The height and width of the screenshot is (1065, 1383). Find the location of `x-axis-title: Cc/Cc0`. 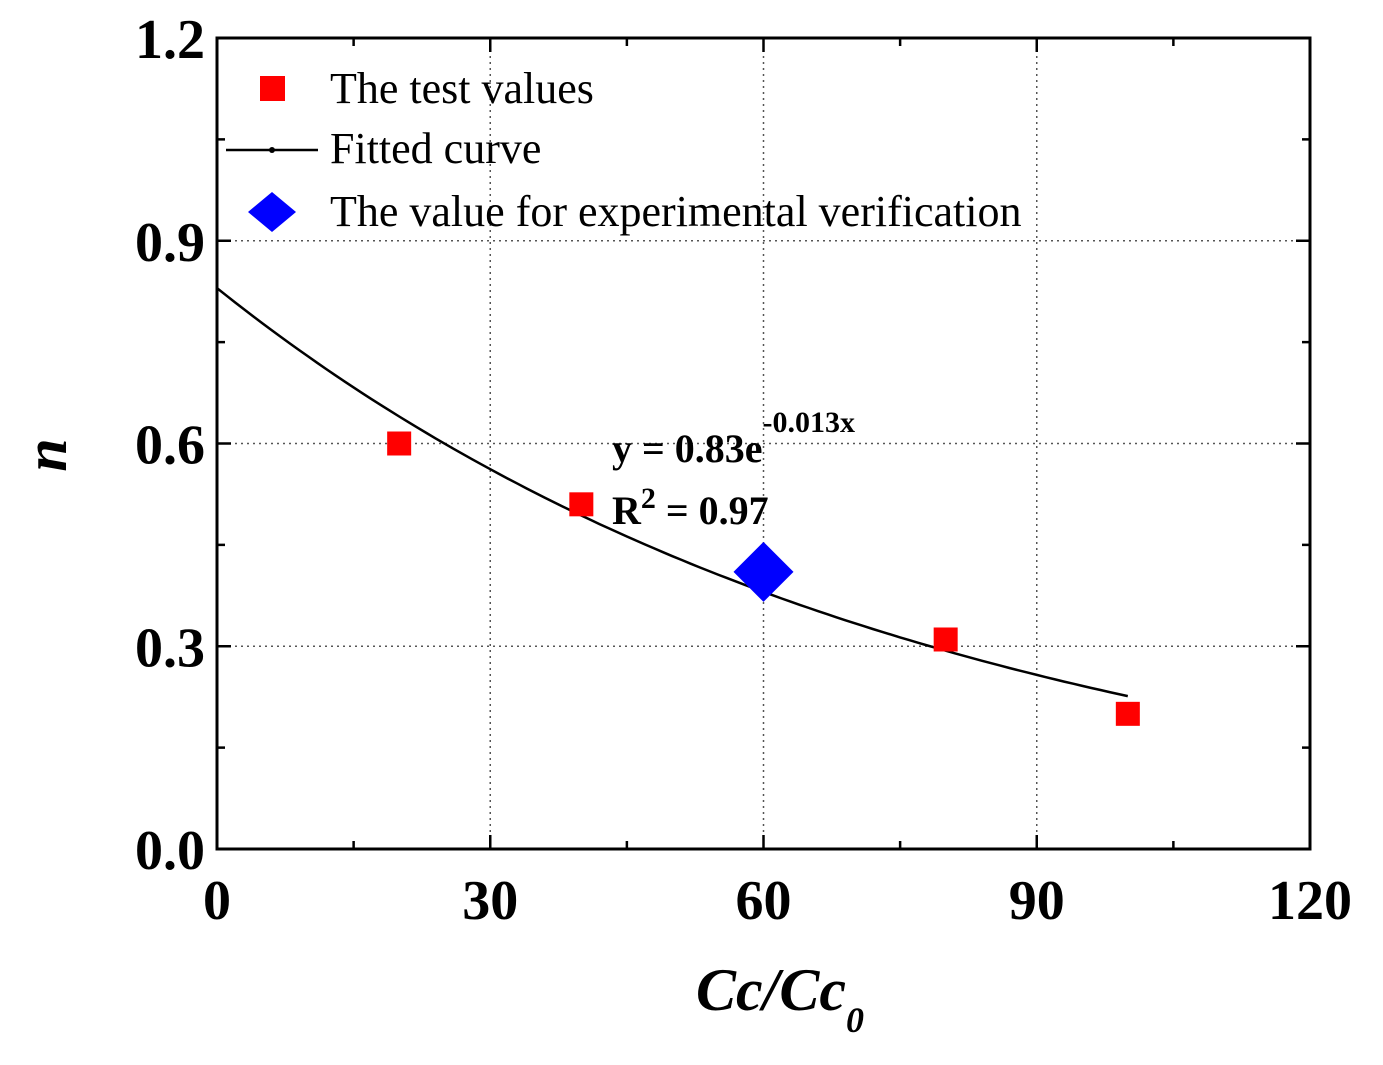

x-axis-title: Cc/Cc0 is located at coordinates (780, 998).